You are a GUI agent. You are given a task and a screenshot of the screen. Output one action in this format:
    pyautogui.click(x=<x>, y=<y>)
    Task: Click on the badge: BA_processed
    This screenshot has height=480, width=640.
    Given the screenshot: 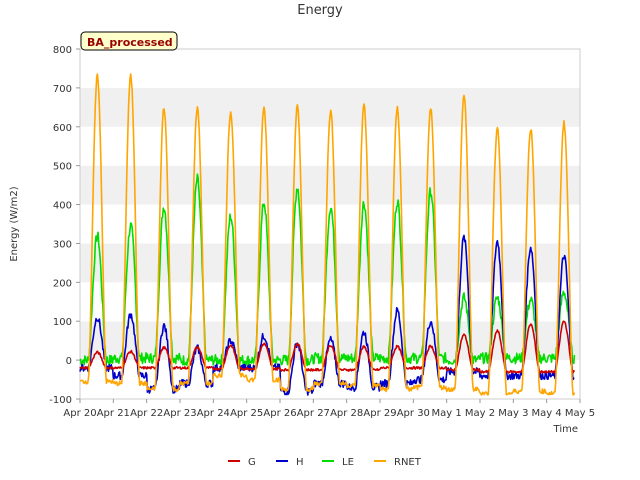 What is the action you would take?
    pyautogui.click(x=129, y=41)
    